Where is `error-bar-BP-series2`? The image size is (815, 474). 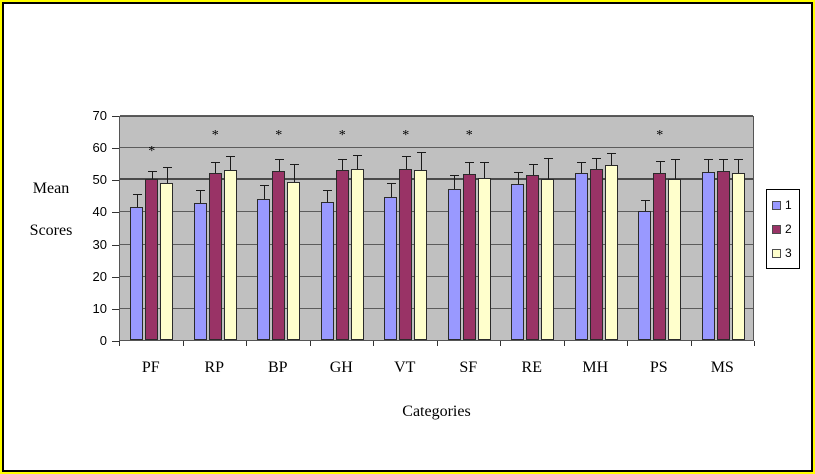
error-bar-BP-series2 is located at coordinates (279, 166).